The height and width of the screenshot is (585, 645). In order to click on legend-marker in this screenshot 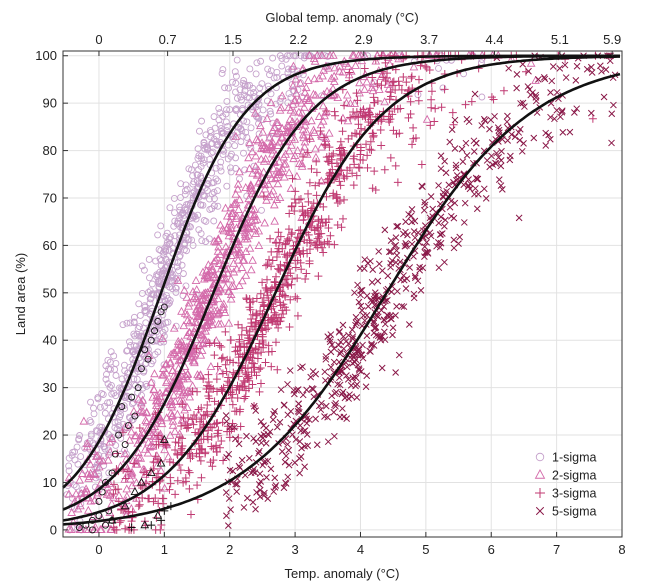, I will do `click(540, 511)`.